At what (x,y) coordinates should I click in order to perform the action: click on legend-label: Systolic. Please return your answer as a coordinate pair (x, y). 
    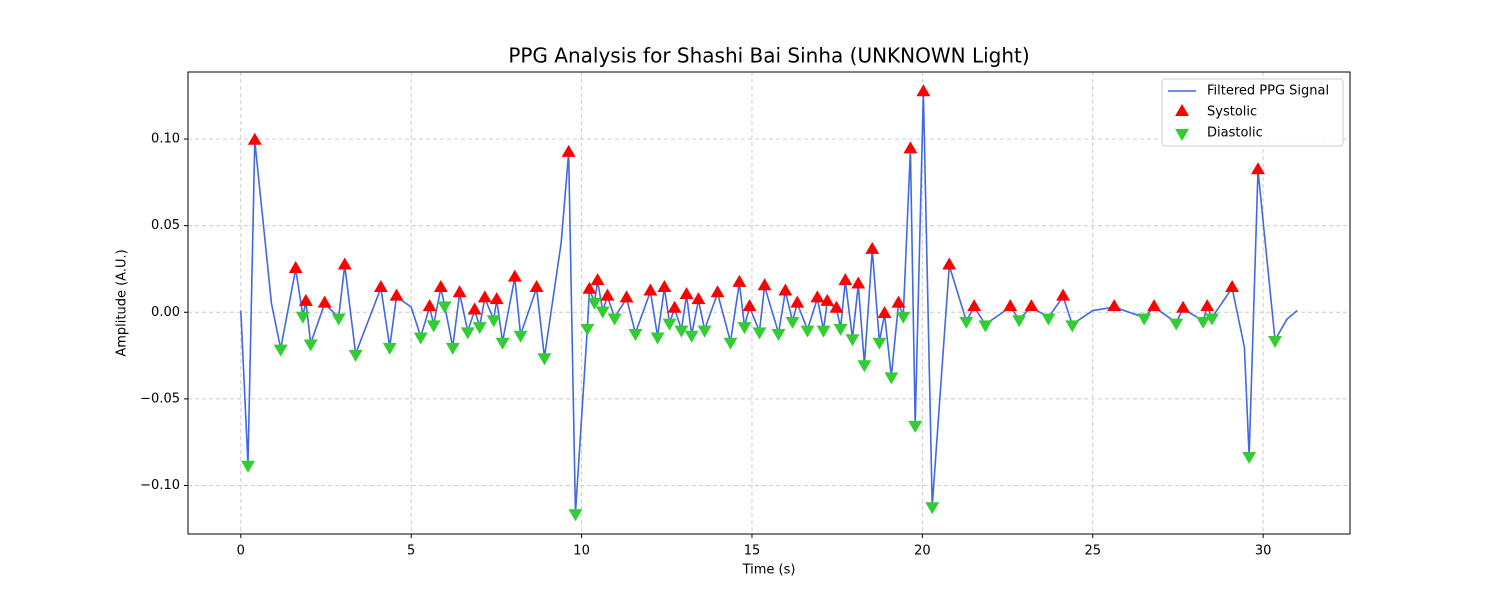
    Looking at the image, I should click on (1232, 112).